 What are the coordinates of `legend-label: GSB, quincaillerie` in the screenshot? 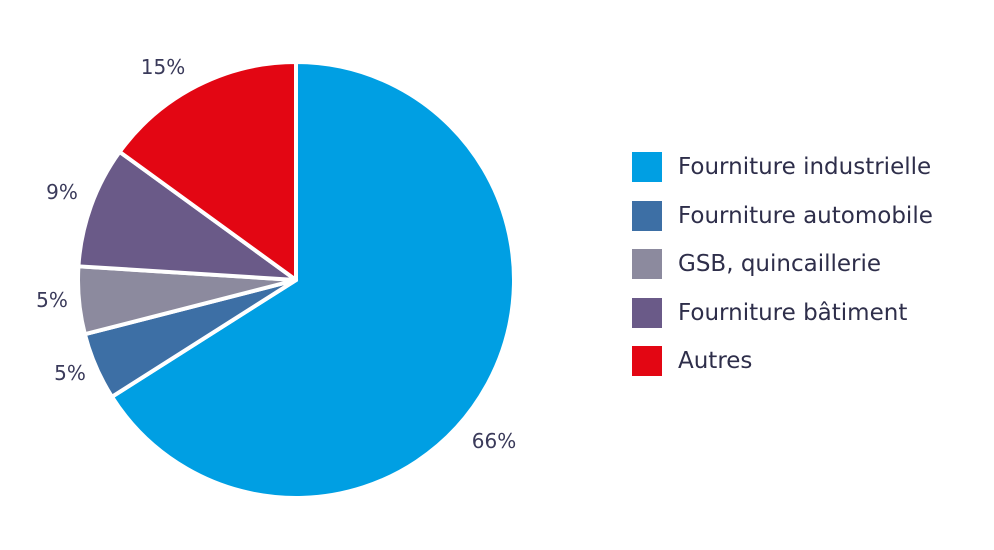 It's located at (780, 264).